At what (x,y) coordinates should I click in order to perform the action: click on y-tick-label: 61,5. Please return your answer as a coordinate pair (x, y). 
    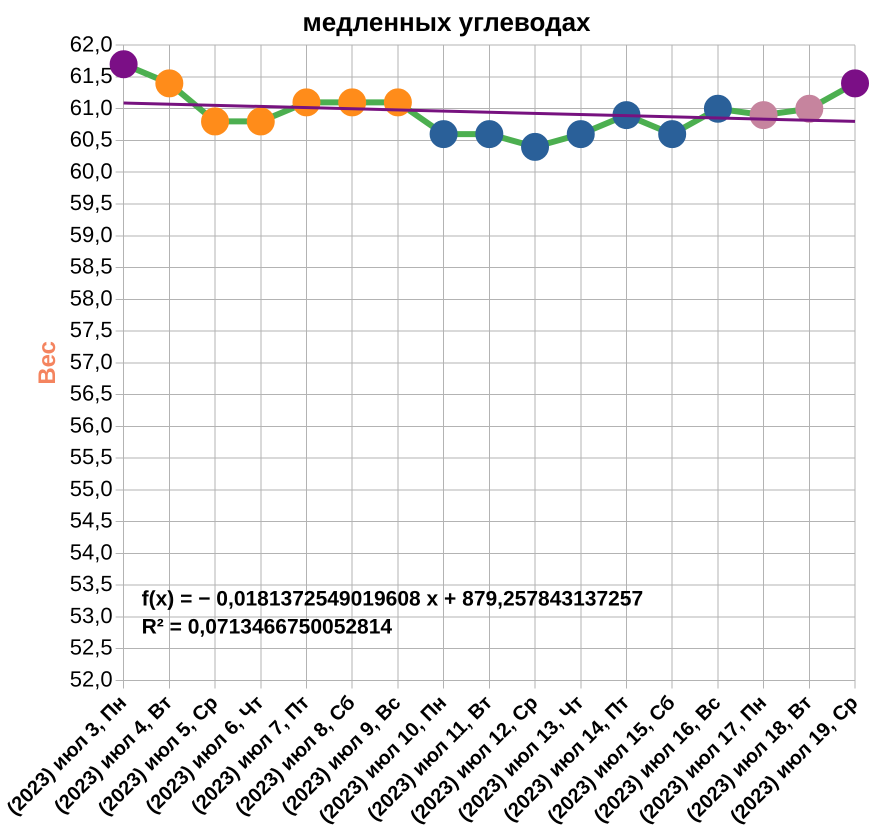
    Looking at the image, I should click on (91, 75).